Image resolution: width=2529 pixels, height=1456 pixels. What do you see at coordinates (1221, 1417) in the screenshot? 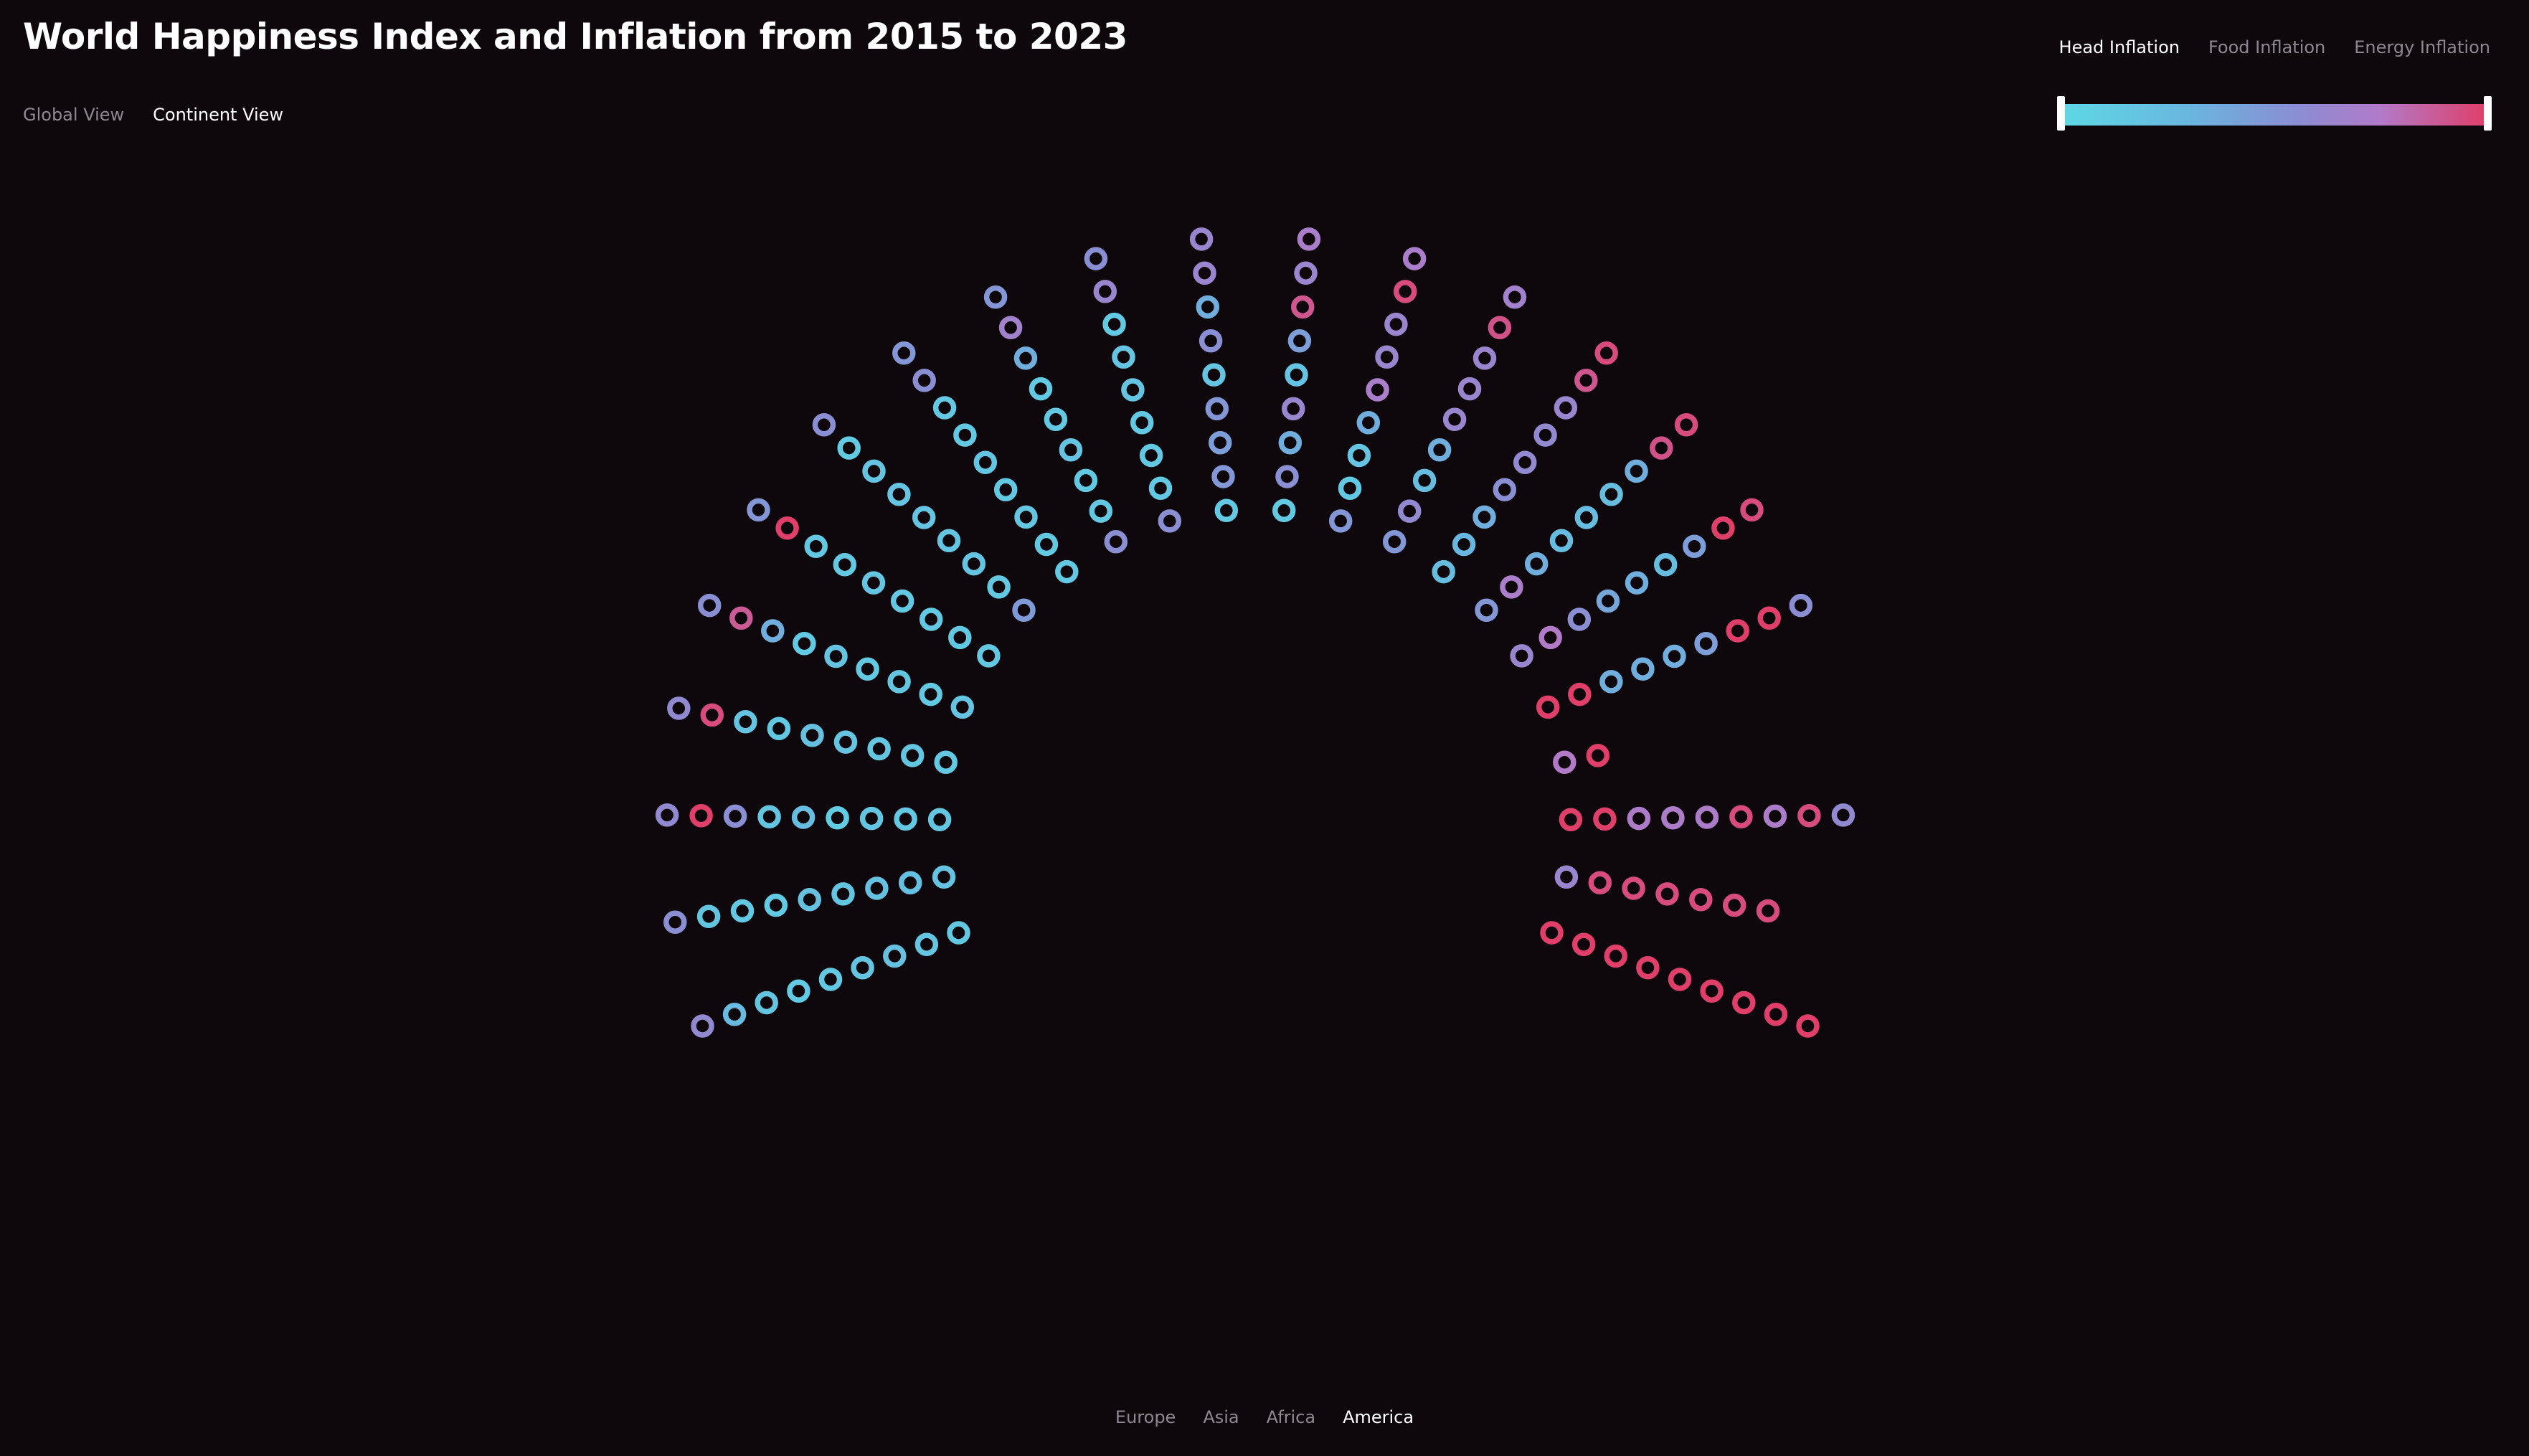
I see `tab-asia: Asia` at bounding box center [1221, 1417].